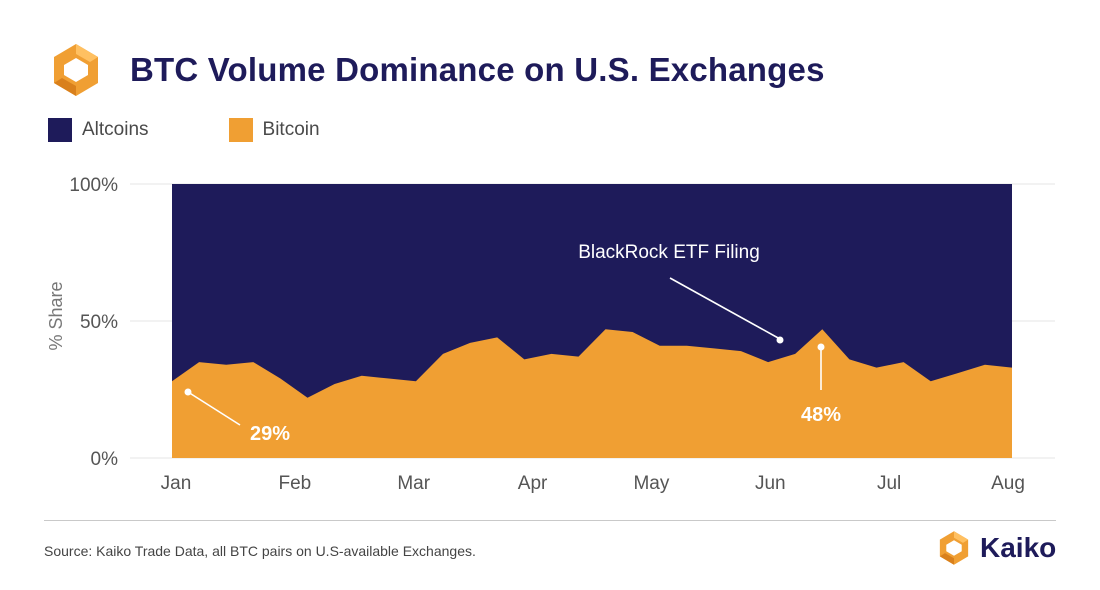 The width and height of the screenshot is (1100, 590). Describe the element at coordinates (115, 129) in the screenshot. I see `legend-label-altcoins: Altcoins` at that location.